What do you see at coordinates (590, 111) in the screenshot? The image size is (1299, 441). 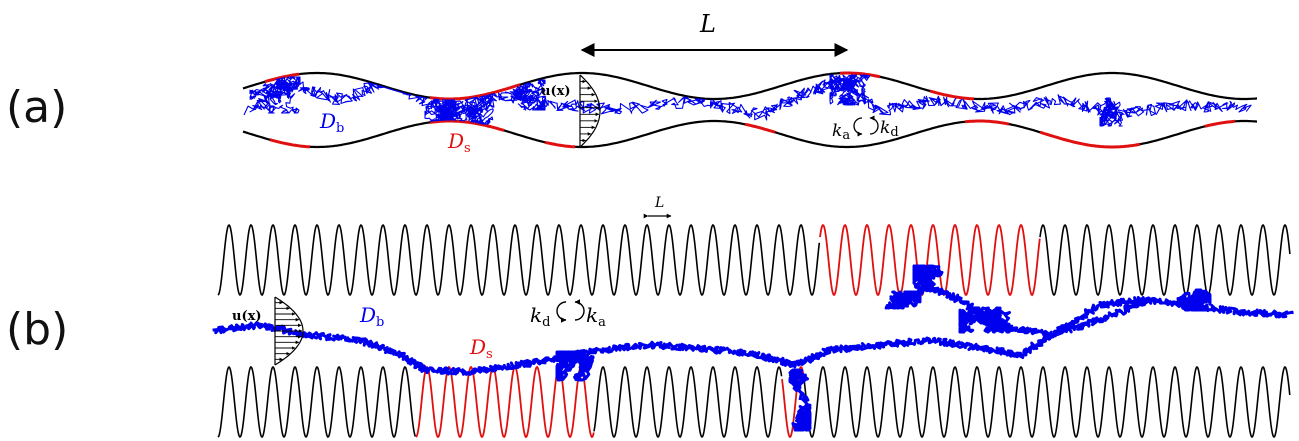 I see `panel-a-velocity-profile` at bounding box center [590, 111].